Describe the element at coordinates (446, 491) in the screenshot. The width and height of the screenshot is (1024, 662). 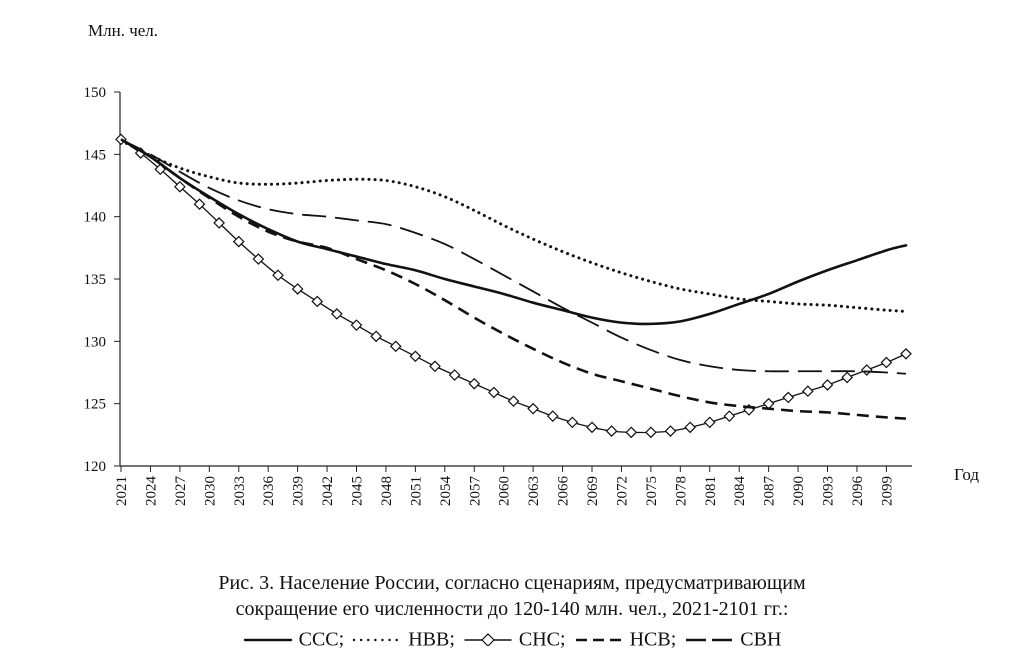
I see `x-tick-label: 2054` at that location.